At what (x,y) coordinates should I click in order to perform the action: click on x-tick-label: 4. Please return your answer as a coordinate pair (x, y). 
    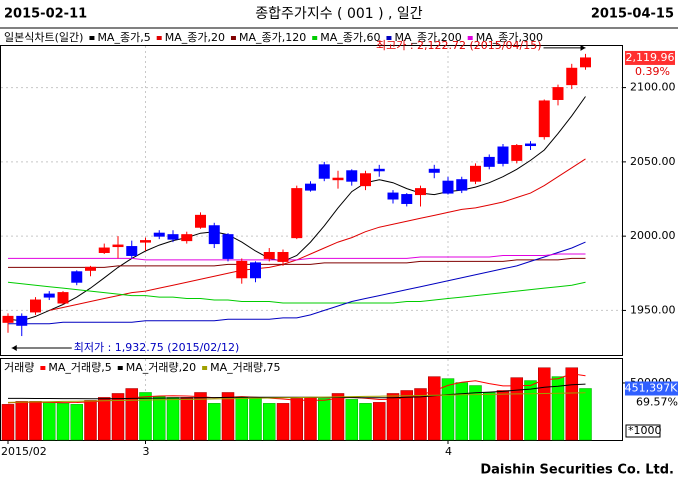
    Looking at the image, I should click on (448, 451).